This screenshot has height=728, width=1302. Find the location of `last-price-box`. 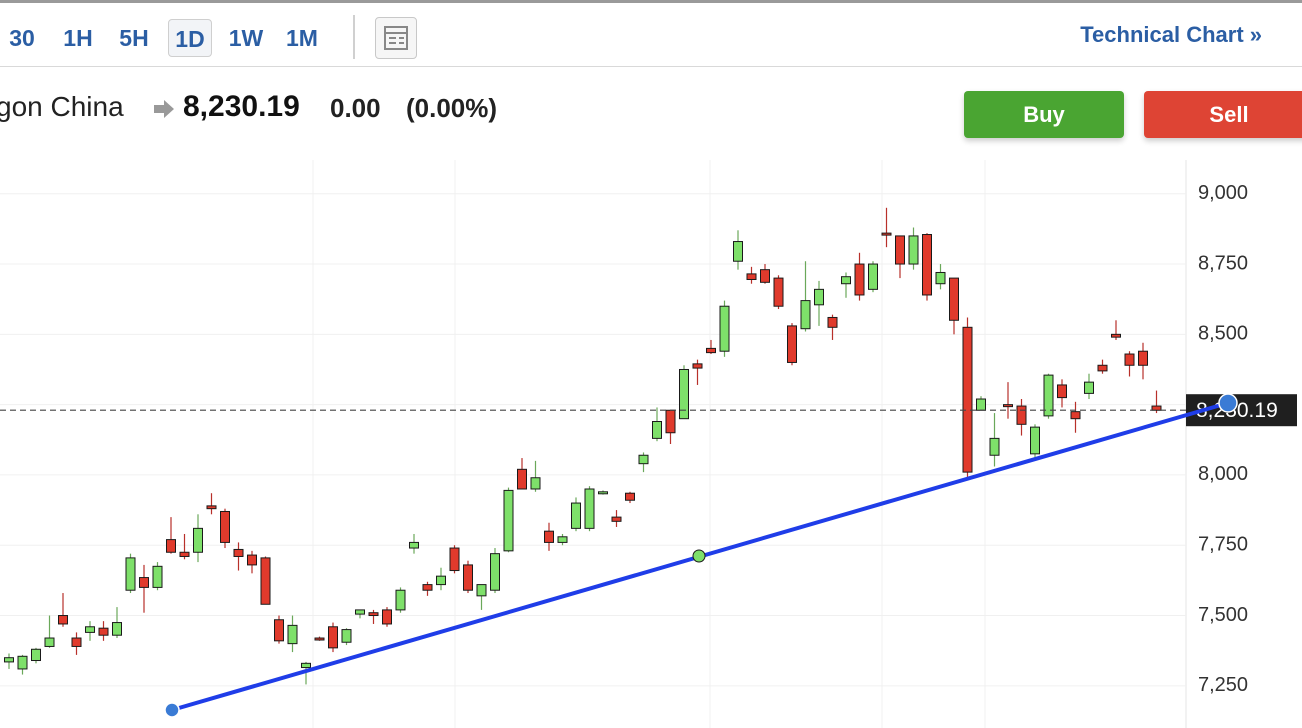

last-price-box is located at coordinates (1241, 410).